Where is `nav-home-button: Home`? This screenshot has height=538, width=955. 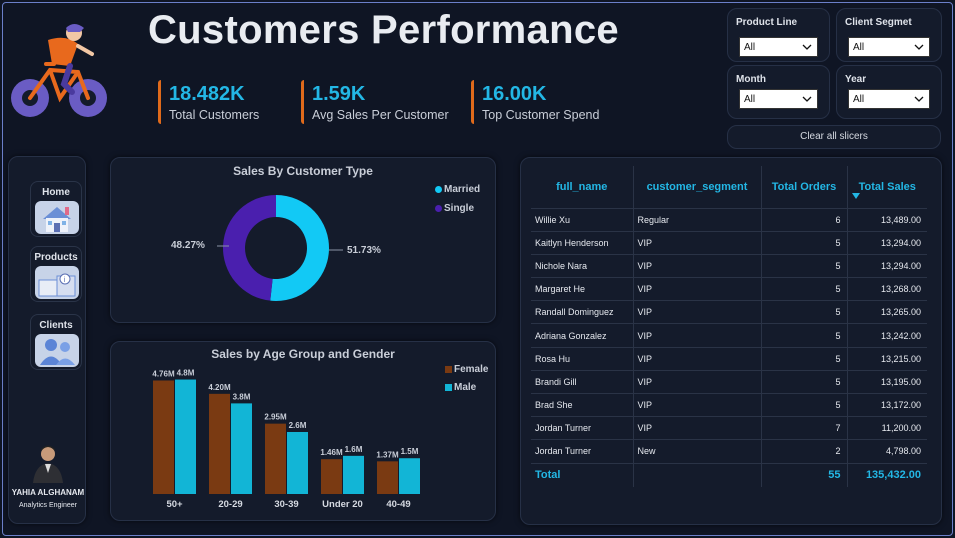 nav-home-button: Home is located at coordinates (56, 209).